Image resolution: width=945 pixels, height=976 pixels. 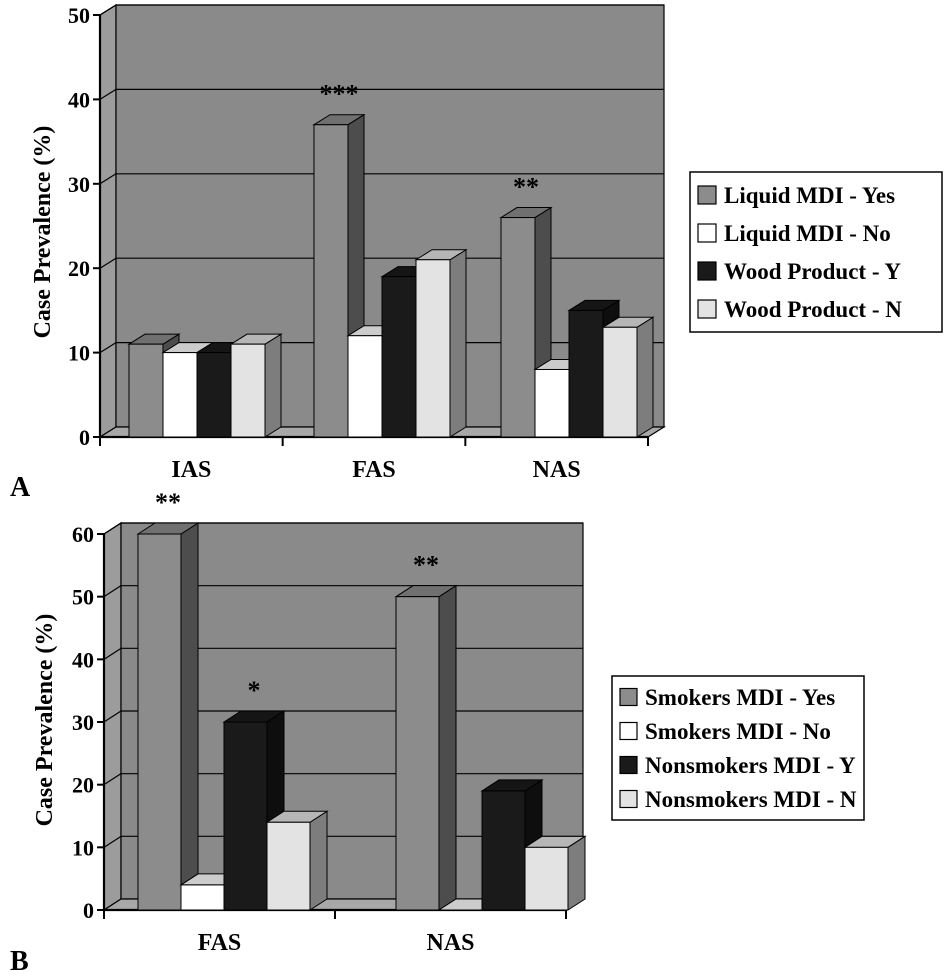 What do you see at coordinates (83, 597) in the screenshot?
I see `y-tick-label-b-50: 50` at bounding box center [83, 597].